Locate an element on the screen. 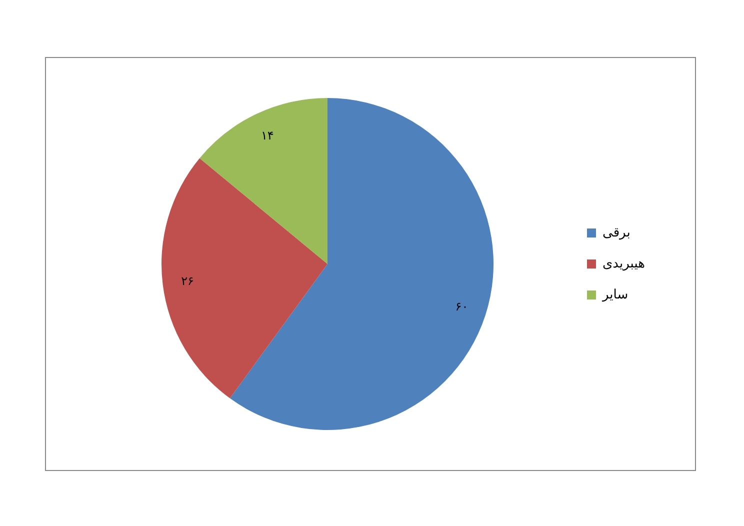 The height and width of the screenshot is (526, 744). data-label: ۱۴ is located at coordinates (267, 135).